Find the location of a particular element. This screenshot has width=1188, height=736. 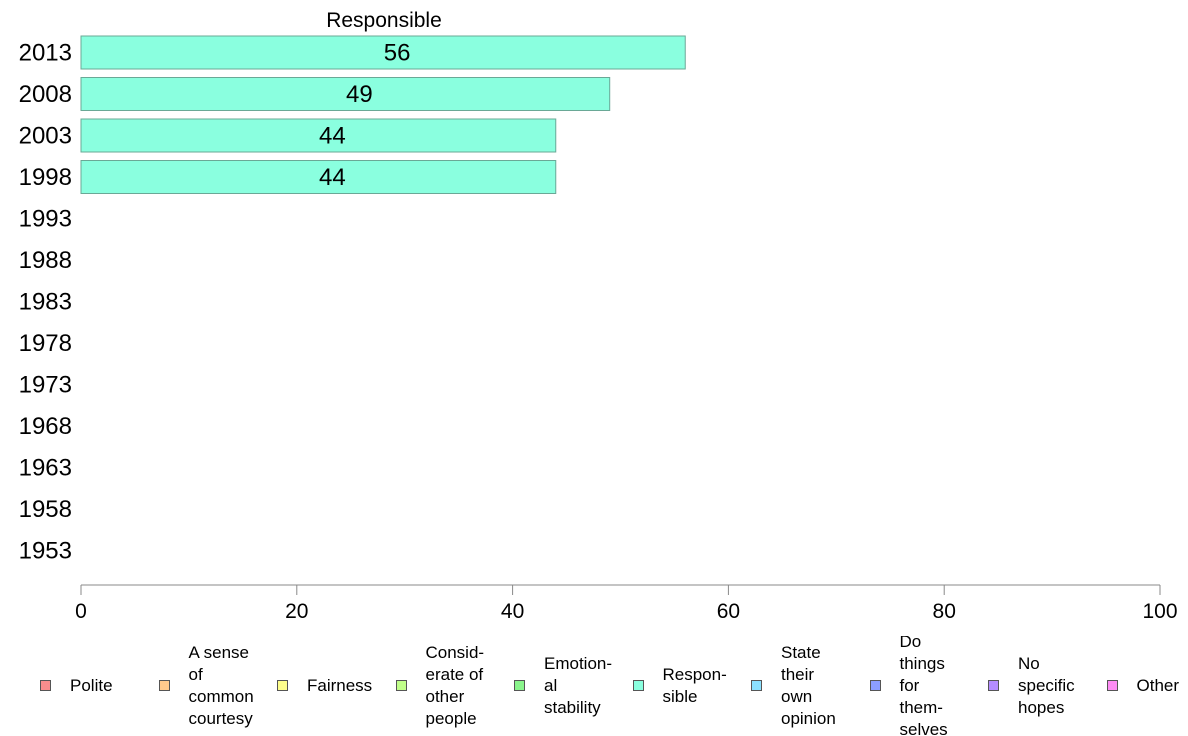

y-tick-label: 1993 is located at coordinates (45, 219).